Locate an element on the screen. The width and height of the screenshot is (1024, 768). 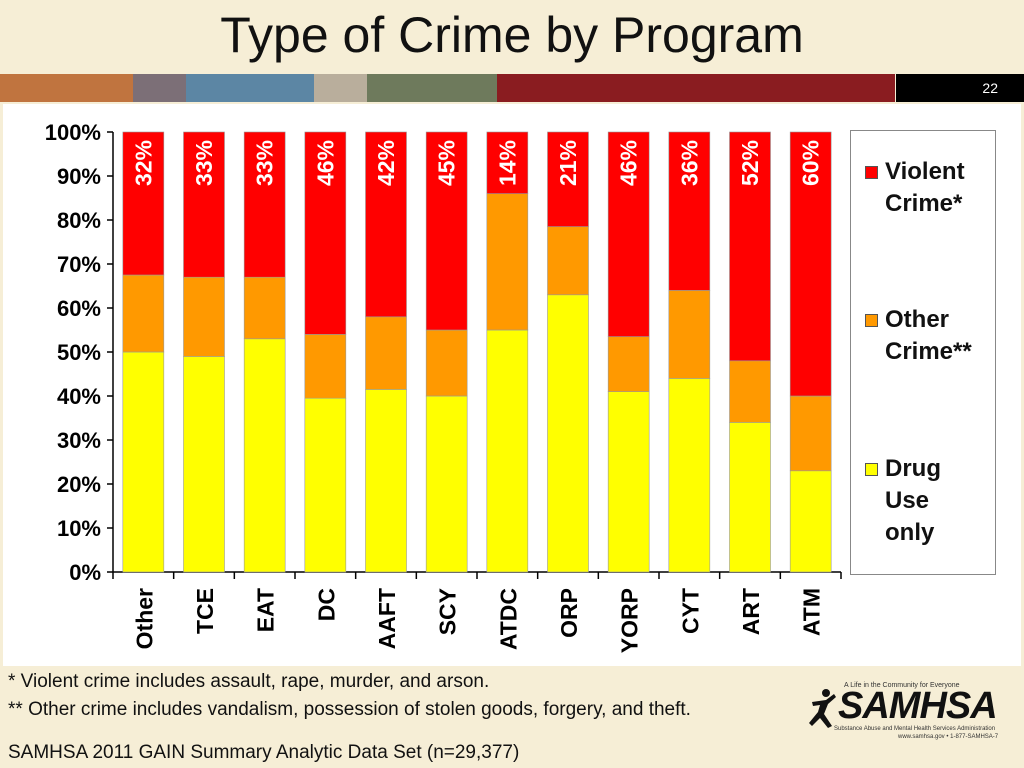
data-label: 14% is located at coordinates (507, 163).